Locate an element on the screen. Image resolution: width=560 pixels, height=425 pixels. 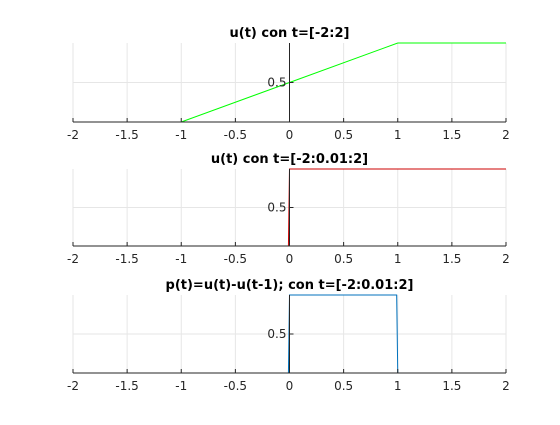
subplot-title: u(t) con t=[-2:2] is located at coordinates (290, 33).